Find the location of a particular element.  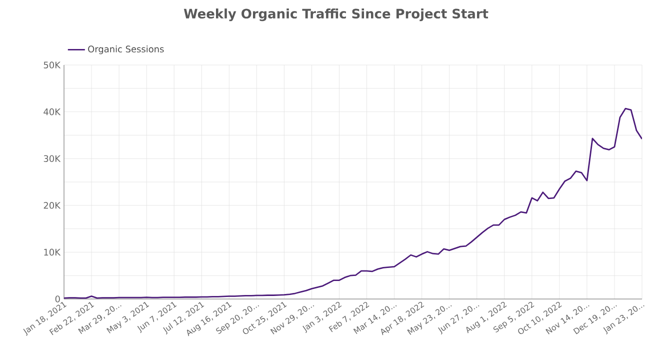

y-tick-label: 50K is located at coordinates (52, 65).